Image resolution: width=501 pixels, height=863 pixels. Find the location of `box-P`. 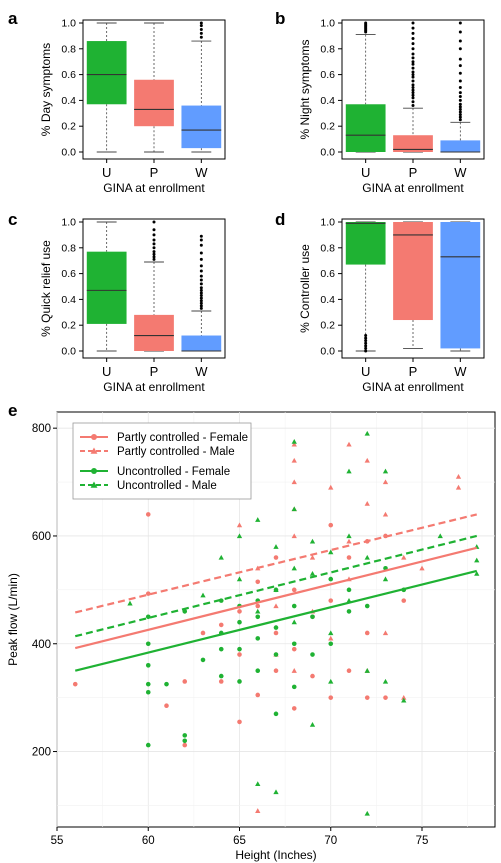

box-P is located at coordinates (154, 87).